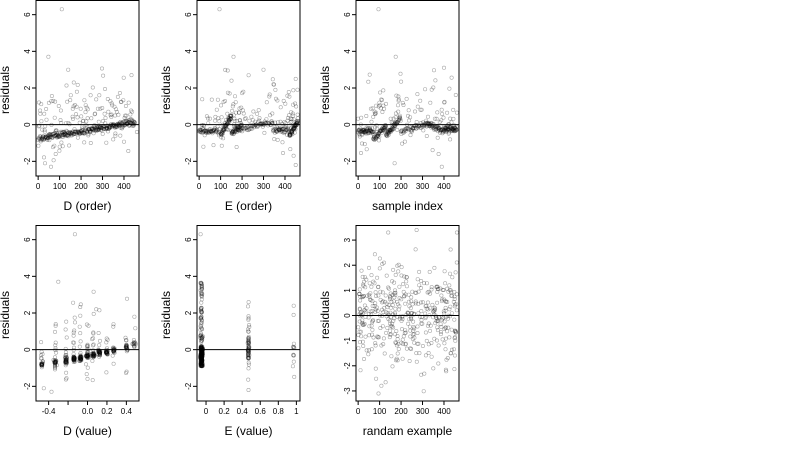 The image size is (800, 455). I want to click on y-axis-title: residuals, so click(6, 90).